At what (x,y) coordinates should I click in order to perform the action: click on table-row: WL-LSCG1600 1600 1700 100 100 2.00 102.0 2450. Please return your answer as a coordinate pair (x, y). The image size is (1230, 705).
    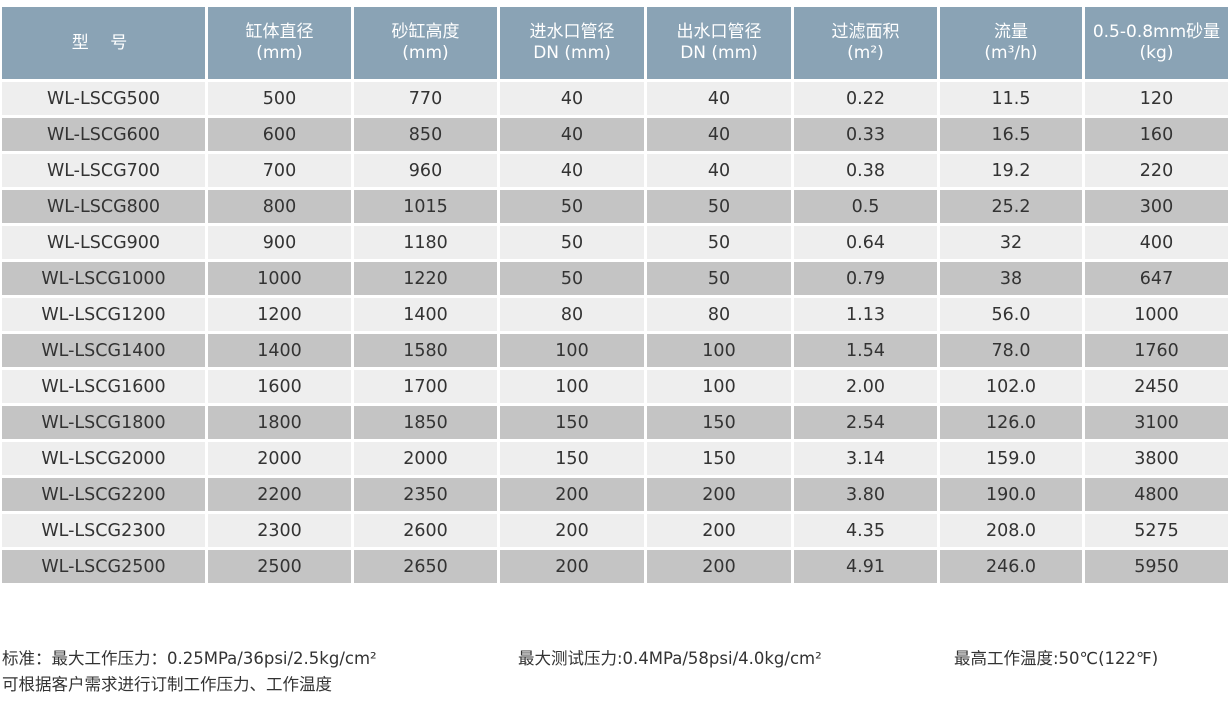
    Looking at the image, I should click on (615, 386).